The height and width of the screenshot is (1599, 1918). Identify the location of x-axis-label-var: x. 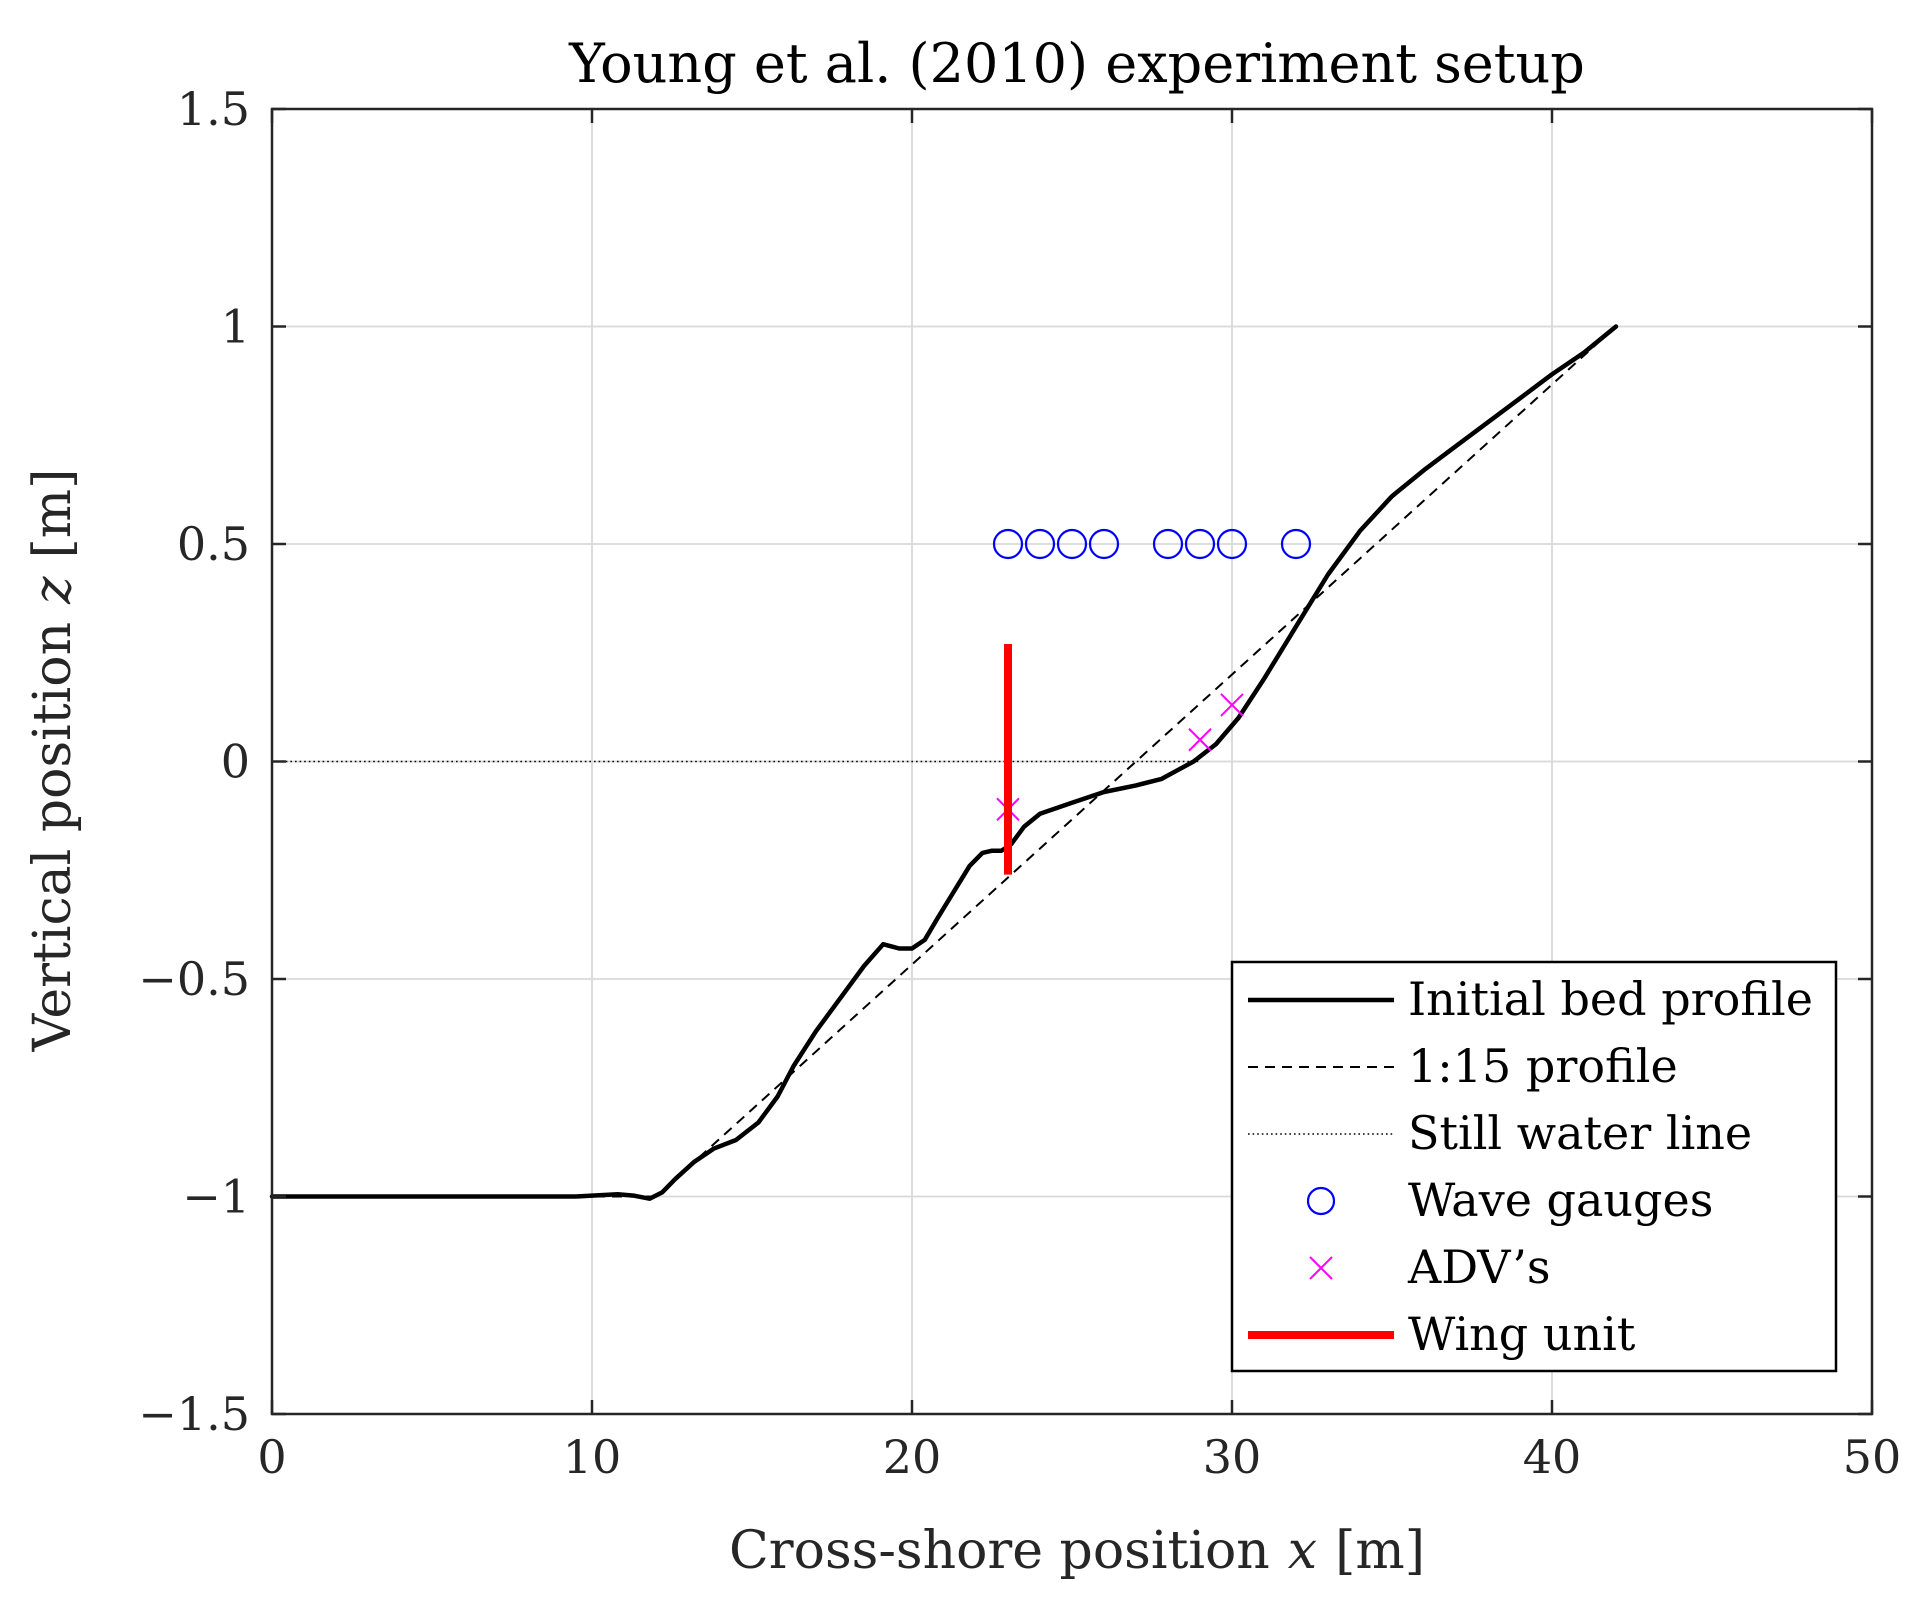
(1302, 1551).